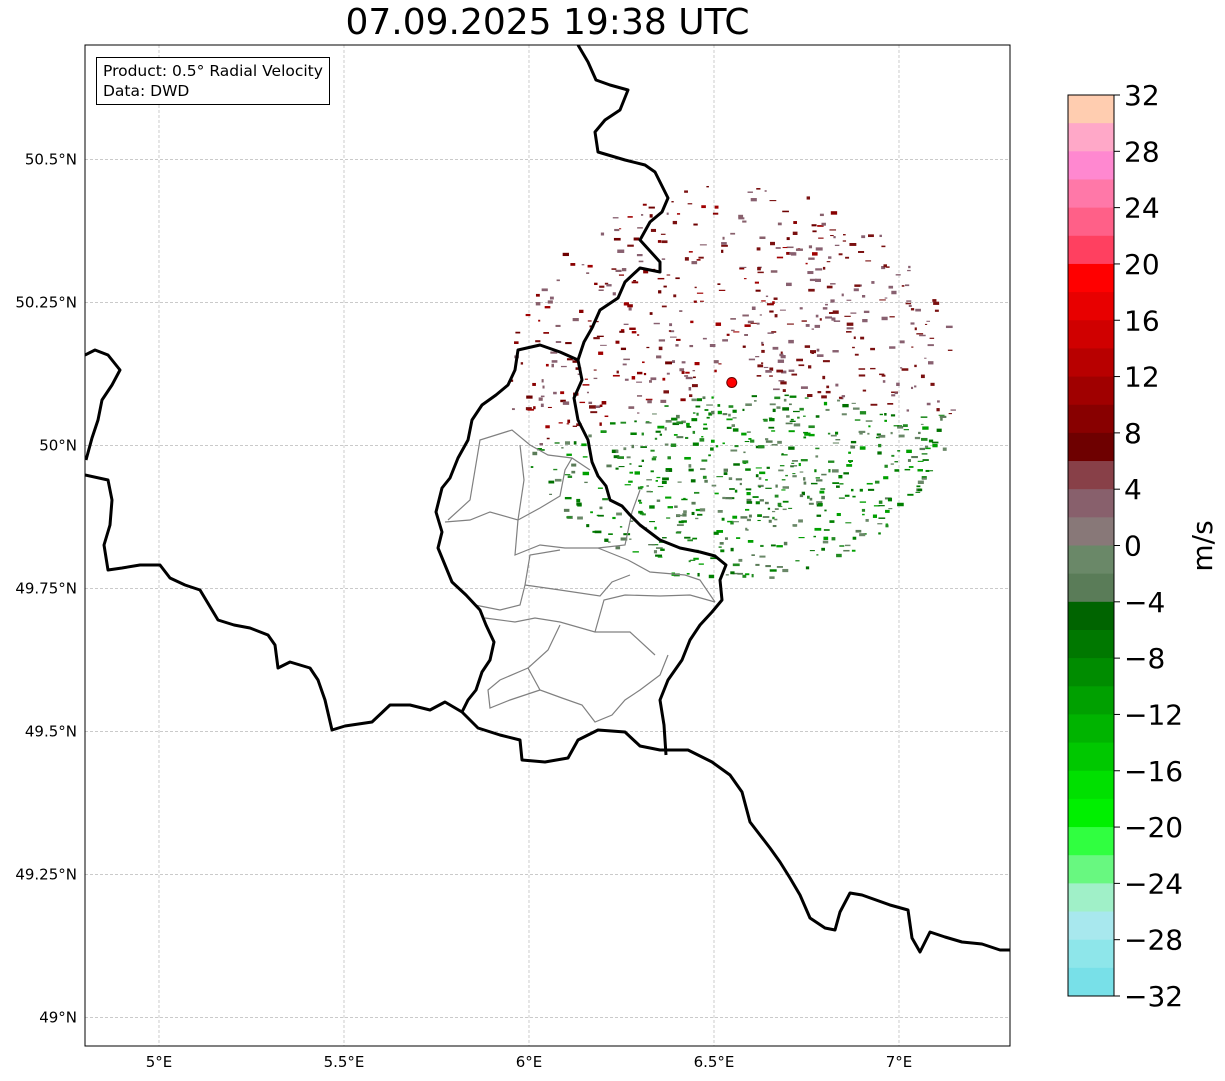 Image resolution: width=1225 pixels, height=1081 pixels. I want to click on lon-tick-label: 5.5°E, so click(344, 1062).